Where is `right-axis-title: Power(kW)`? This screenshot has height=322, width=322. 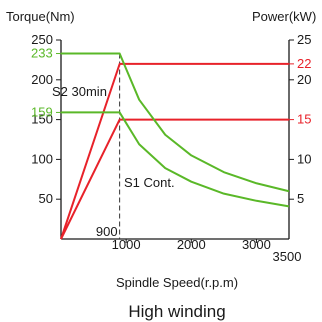
right-axis-title: Power(kW) is located at coordinates (284, 16).